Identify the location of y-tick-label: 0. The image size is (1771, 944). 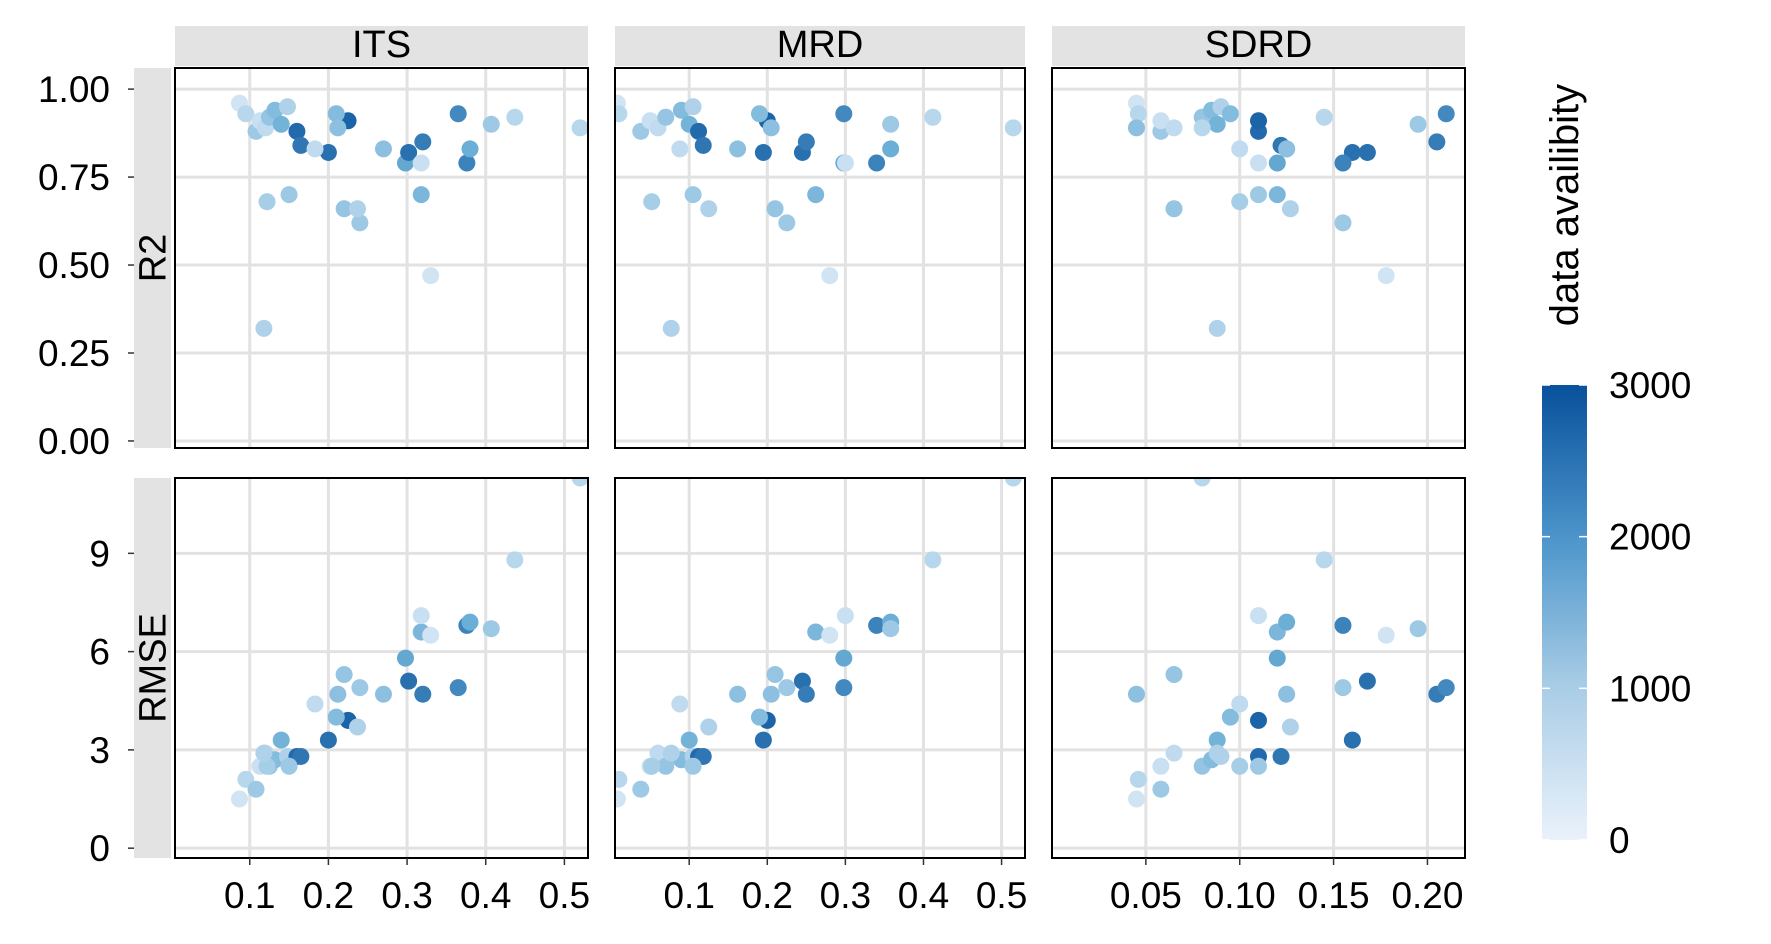
(99, 848).